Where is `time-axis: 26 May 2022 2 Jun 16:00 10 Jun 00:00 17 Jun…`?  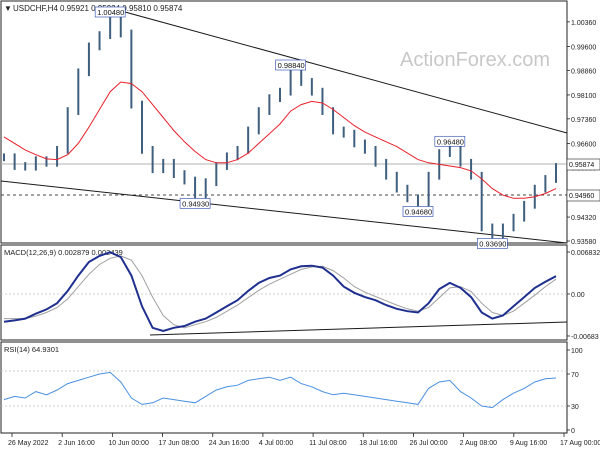
time-axis: 26 May 2022 2 Jun 16:00 10 Jun 00:00 17 Jun… is located at coordinates (304, 440).